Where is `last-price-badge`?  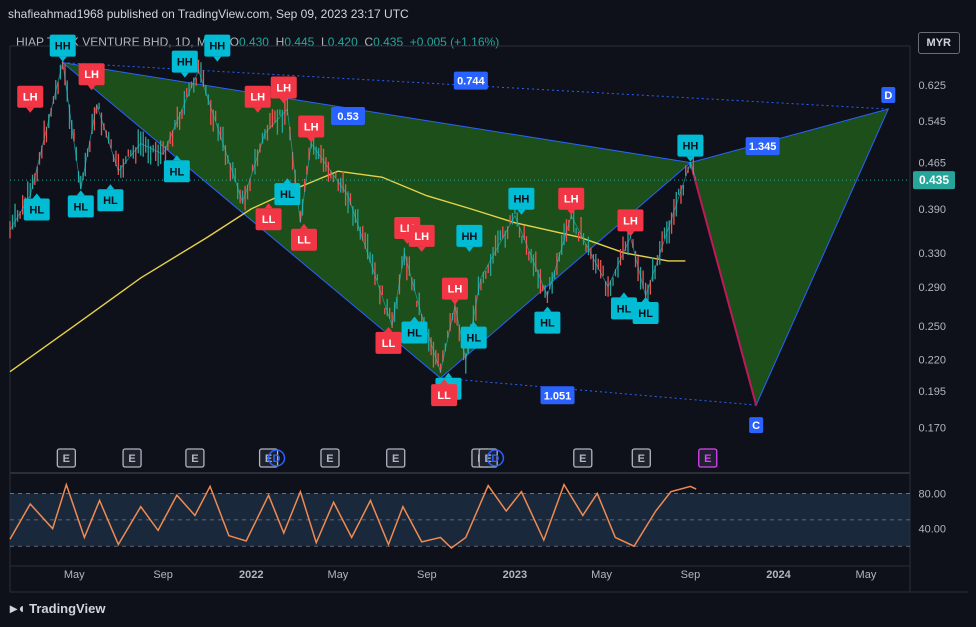 last-price-badge is located at coordinates (934, 180).